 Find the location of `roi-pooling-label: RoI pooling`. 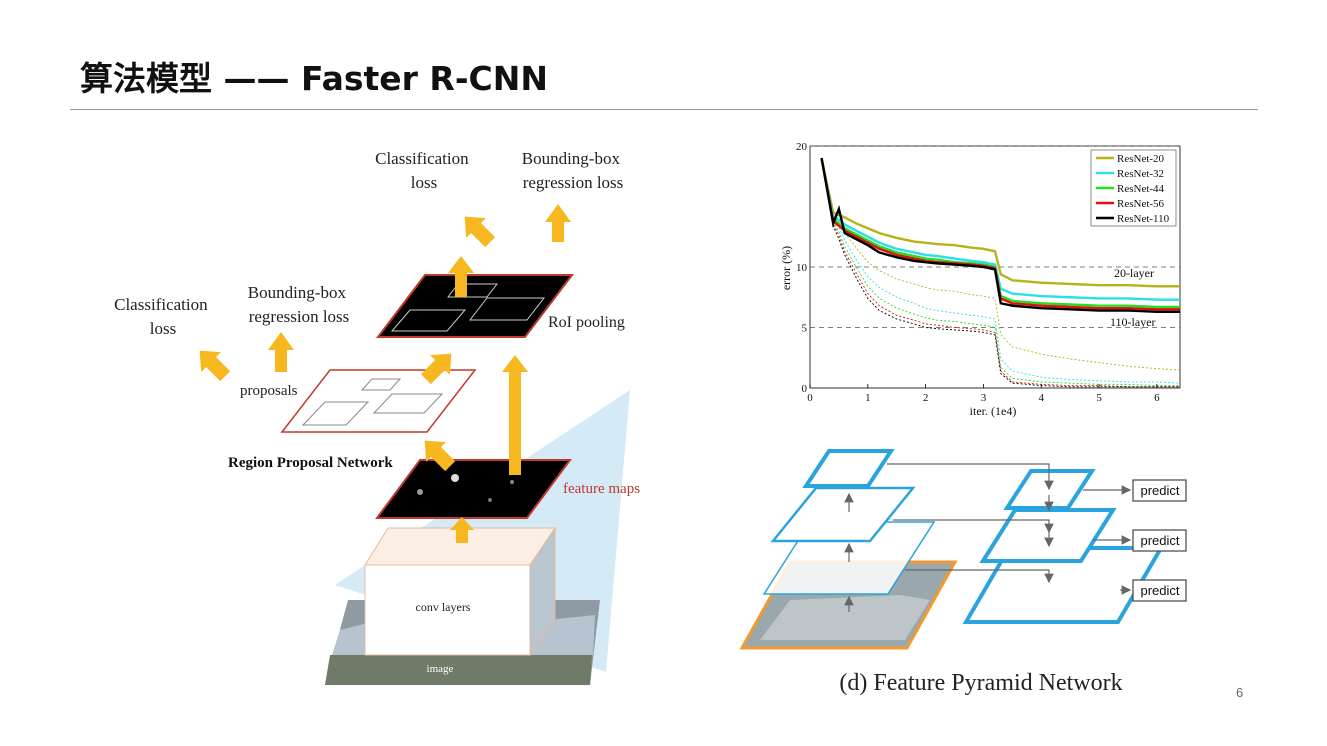

roi-pooling-label: RoI pooling is located at coordinates (586, 322).